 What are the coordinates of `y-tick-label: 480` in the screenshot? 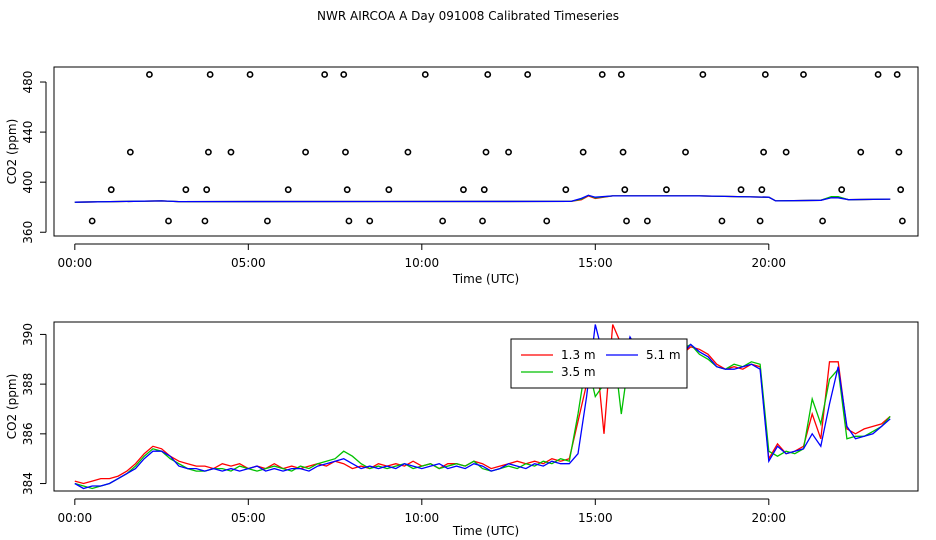 It's located at (28, 82).